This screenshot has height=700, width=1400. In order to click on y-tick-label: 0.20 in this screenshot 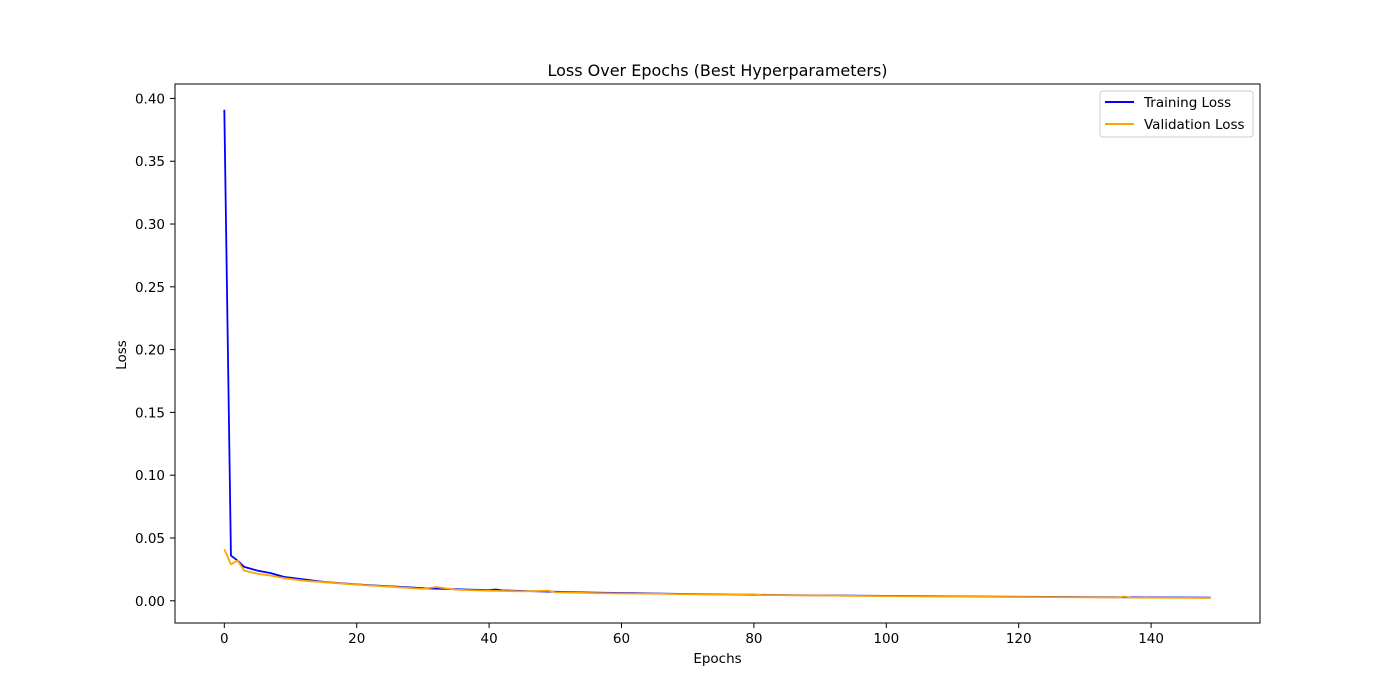, I will do `click(150, 351)`.